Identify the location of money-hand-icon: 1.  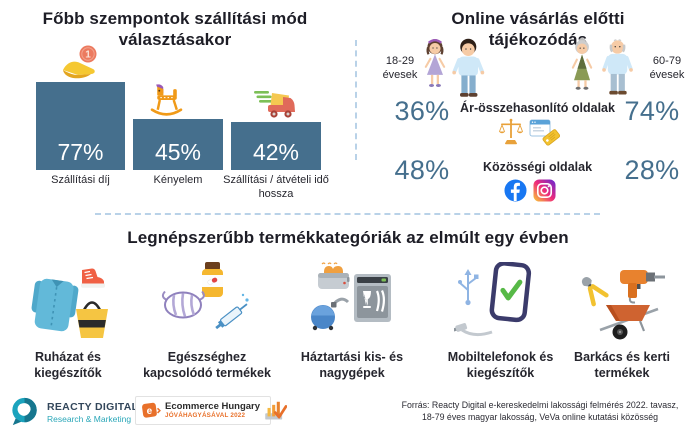
(80, 62).